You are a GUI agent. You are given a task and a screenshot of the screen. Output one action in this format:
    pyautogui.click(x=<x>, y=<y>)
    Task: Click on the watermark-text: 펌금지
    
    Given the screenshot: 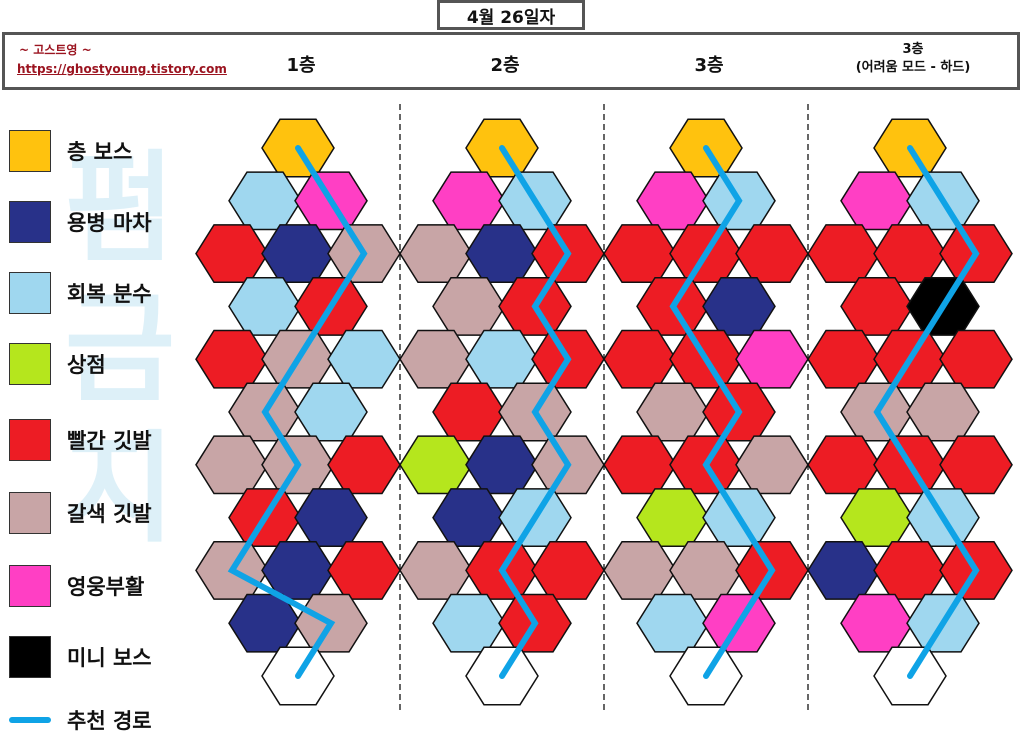 What is the action you would take?
    pyautogui.click(x=120, y=349)
    